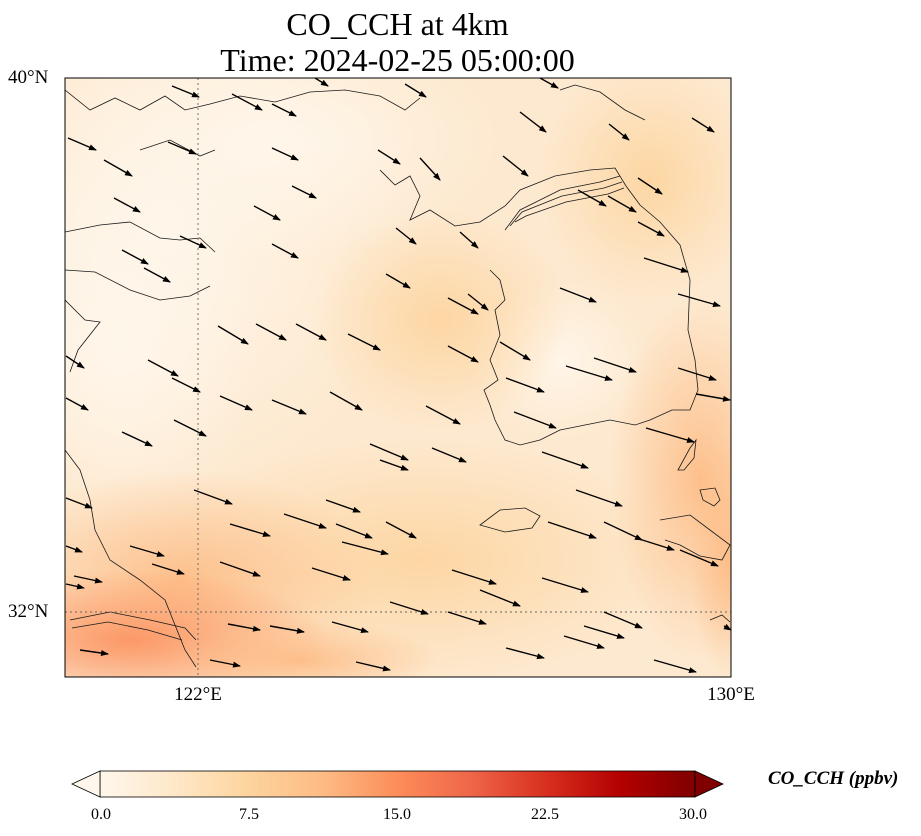  I want to click on colorbar-gradient, so click(397, 784).